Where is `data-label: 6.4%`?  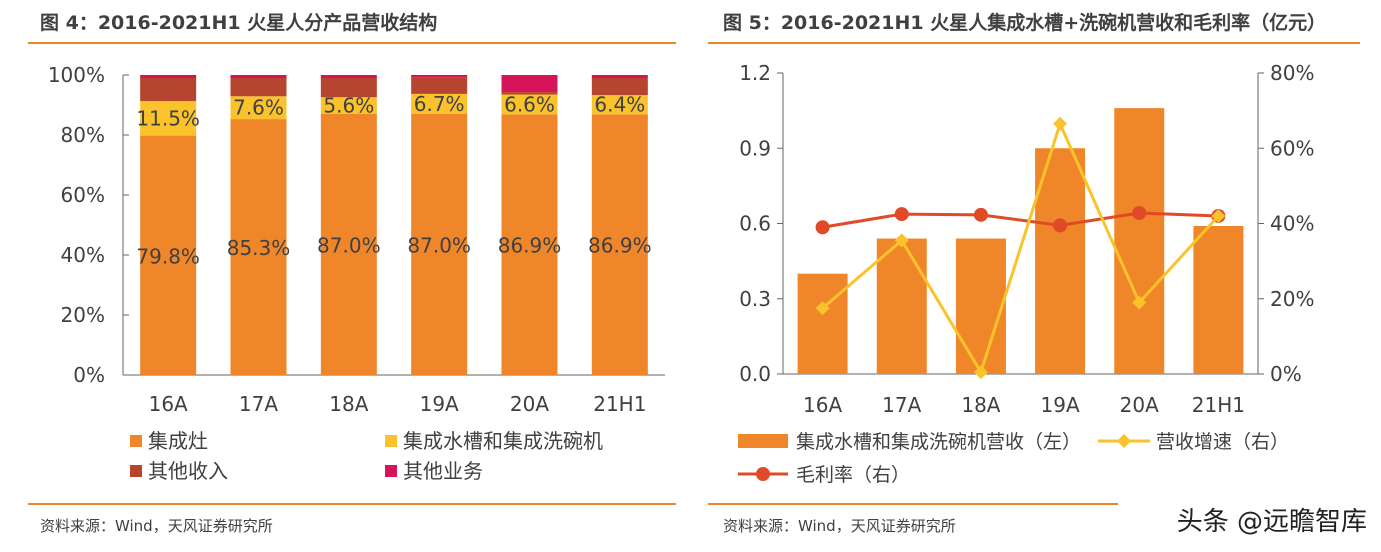
data-label: 6.4% is located at coordinates (619, 105).